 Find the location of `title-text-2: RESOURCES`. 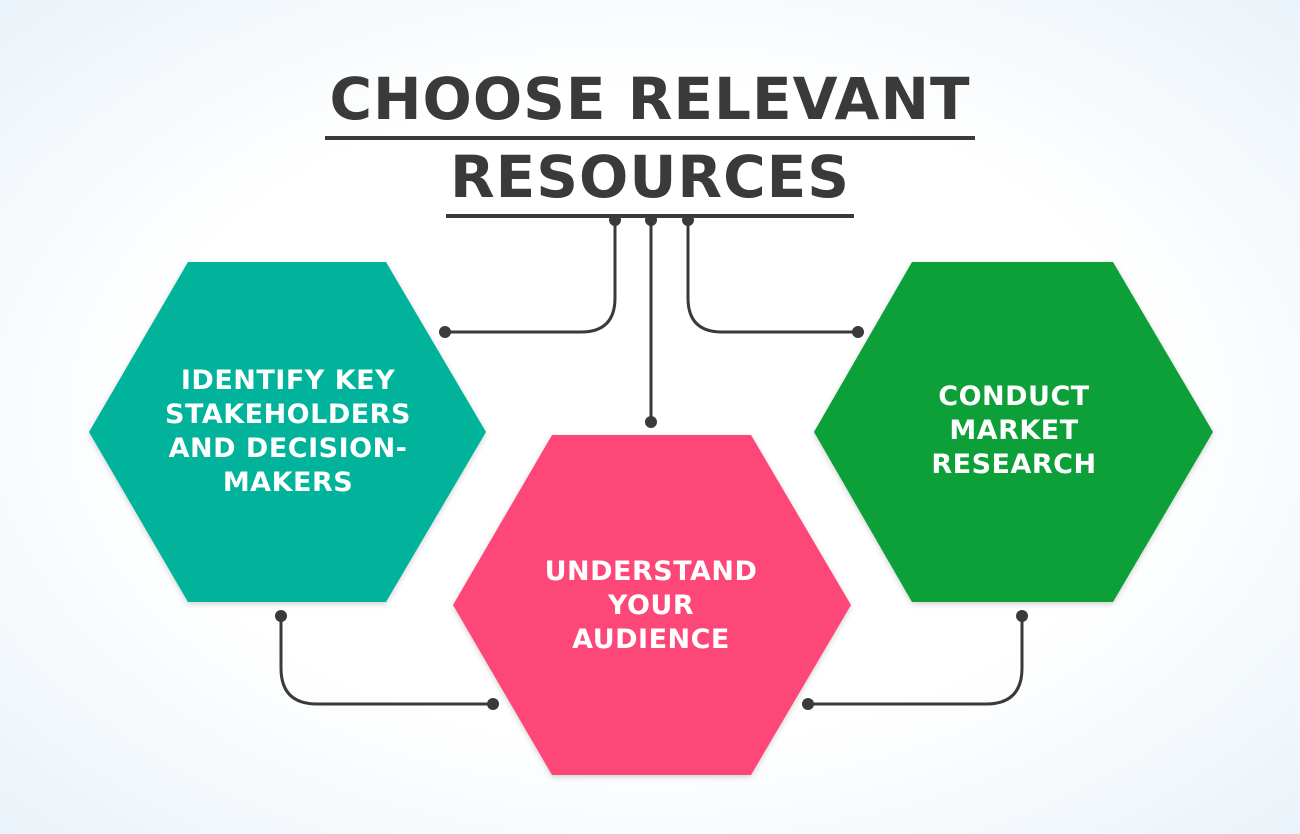

title-text-2: RESOURCES is located at coordinates (650, 180).